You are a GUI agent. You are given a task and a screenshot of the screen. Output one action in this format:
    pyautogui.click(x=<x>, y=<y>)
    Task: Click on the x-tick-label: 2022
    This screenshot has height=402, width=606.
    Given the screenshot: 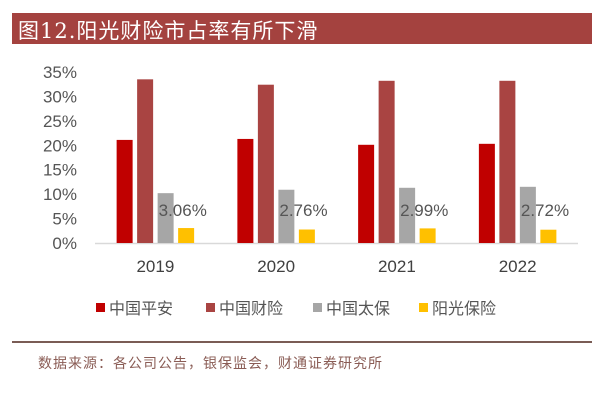 What is the action you would take?
    pyautogui.click(x=518, y=266)
    